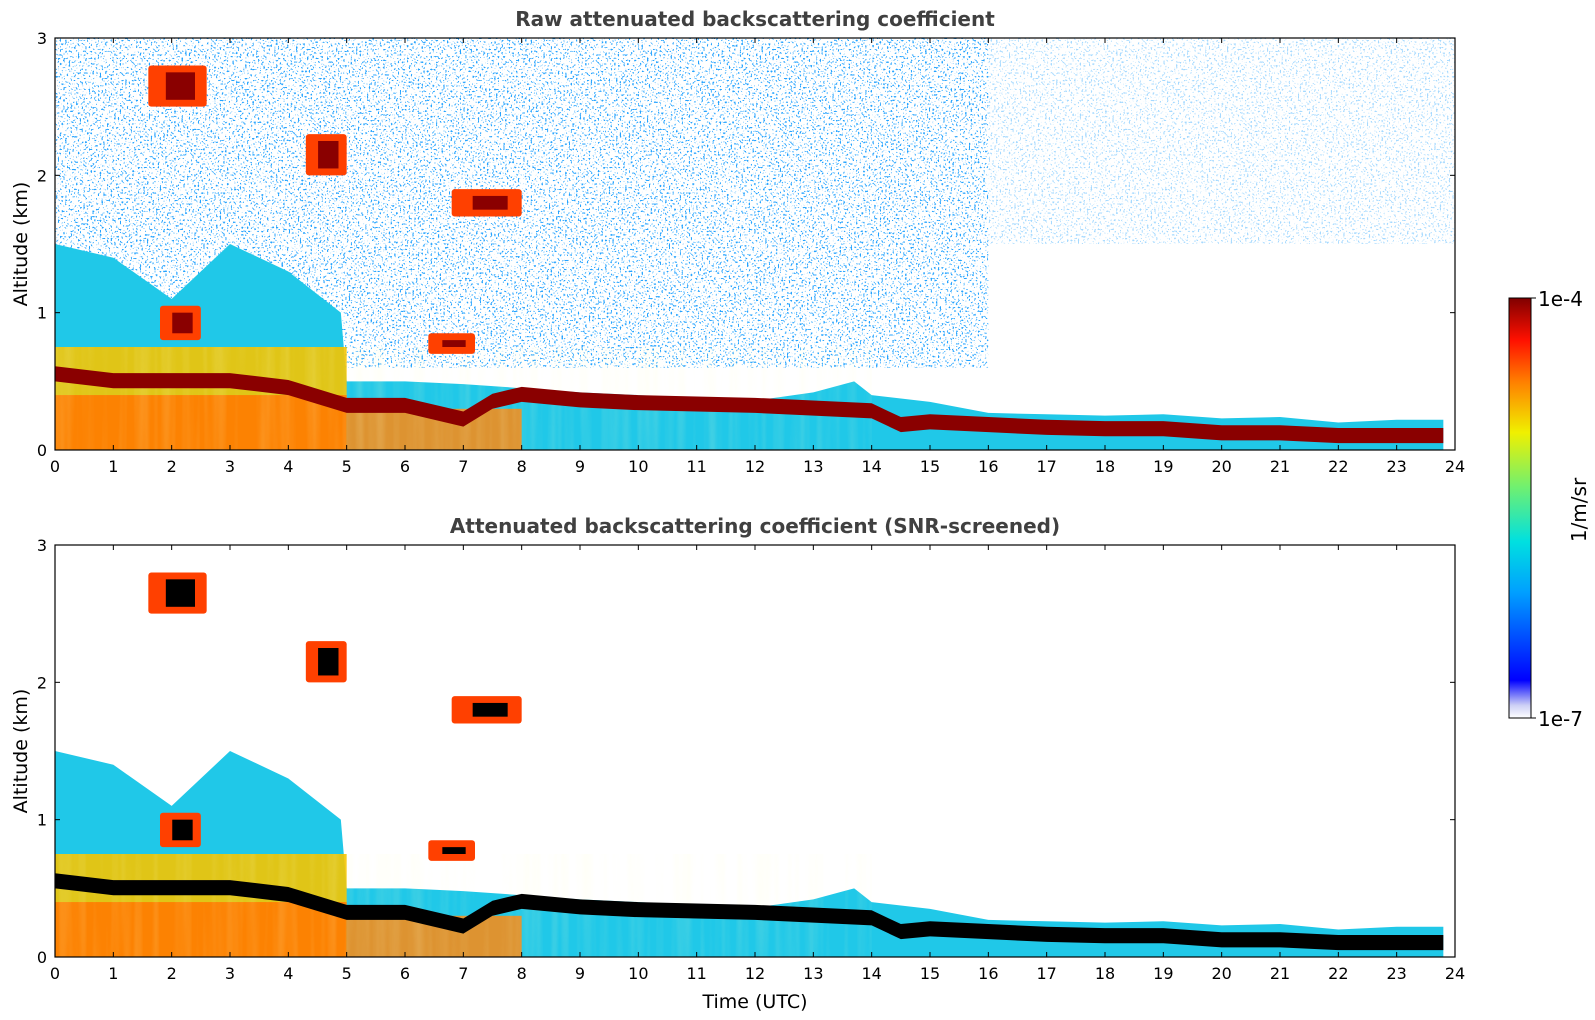  Describe the element at coordinates (754, 1002) in the screenshot. I see `x-axis-label: Time (UTC)` at that location.